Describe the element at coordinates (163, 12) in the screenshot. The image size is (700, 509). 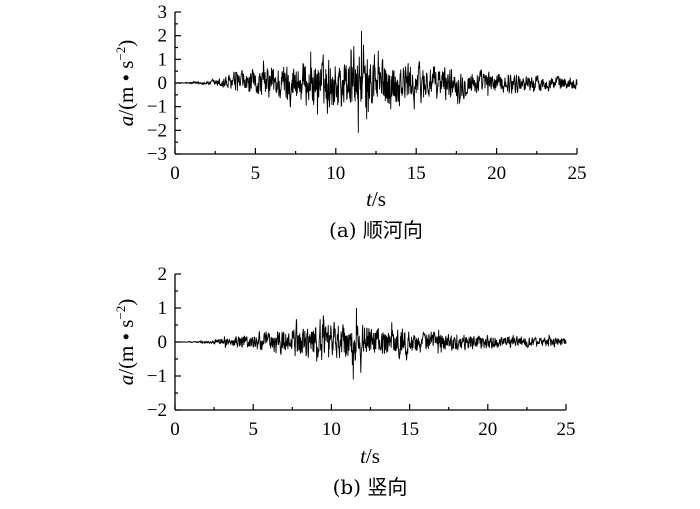
I see `y-tick-label: 3` at that location.